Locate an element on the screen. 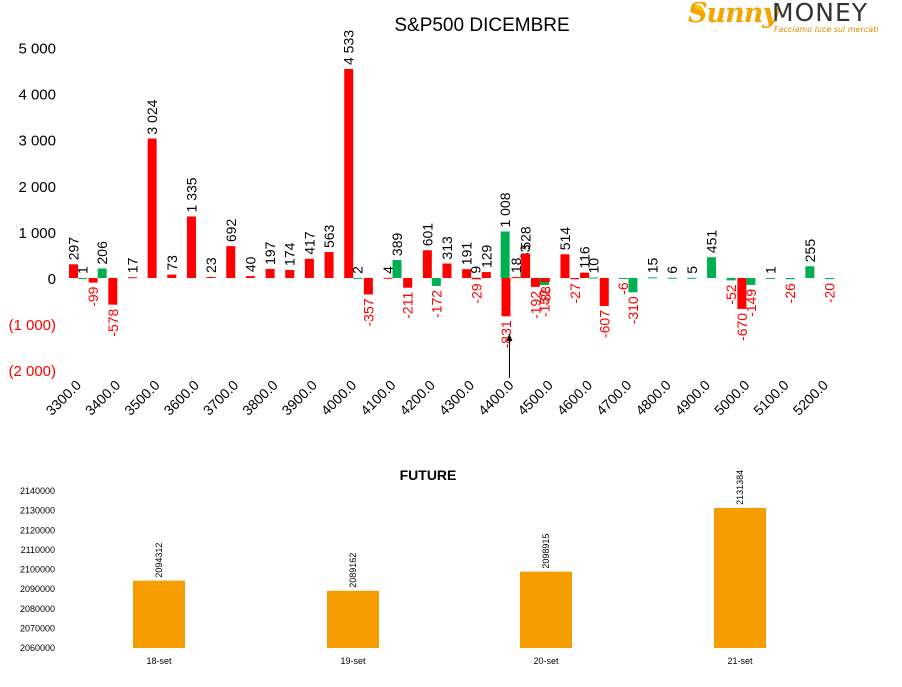 The height and width of the screenshot is (687, 902). x-tick-label: 19-set is located at coordinates (353, 661).